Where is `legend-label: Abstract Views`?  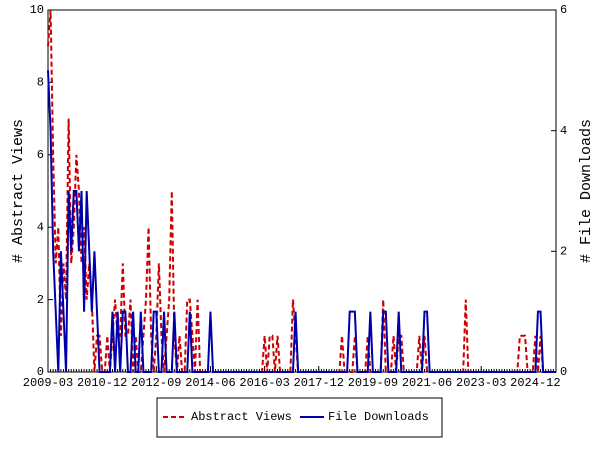
legend-label: Abstract Views is located at coordinates (241, 417).